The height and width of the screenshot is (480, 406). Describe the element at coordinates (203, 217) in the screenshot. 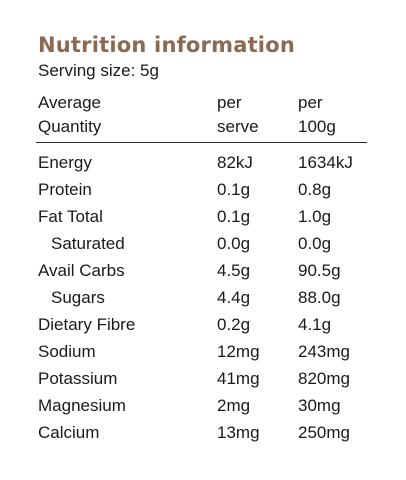

I see `table-row: Fat Total 0.1g 1.0g` at that location.